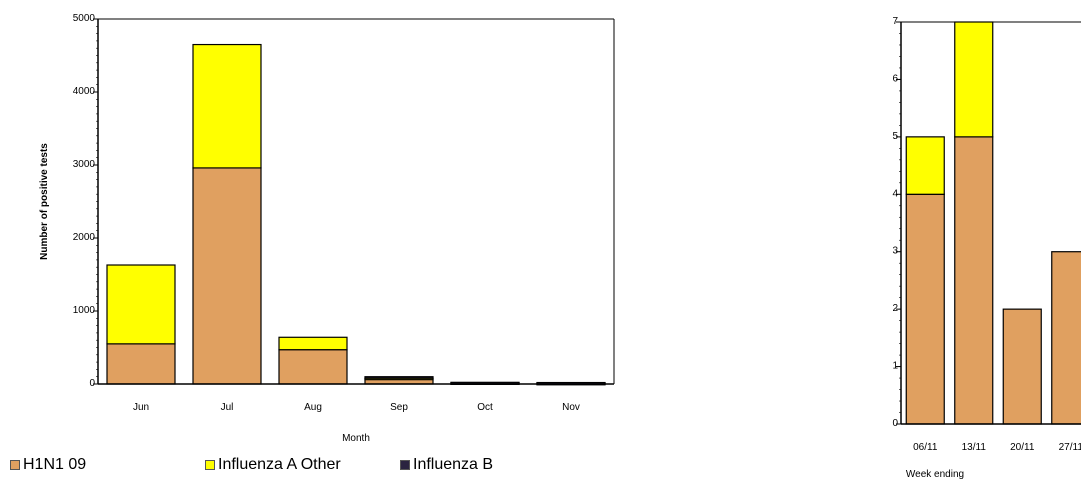 This screenshot has height=482, width=1081. What do you see at coordinates (895, 423) in the screenshot?
I see `y-tick-label-2: 0` at bounding box center [895, 423].